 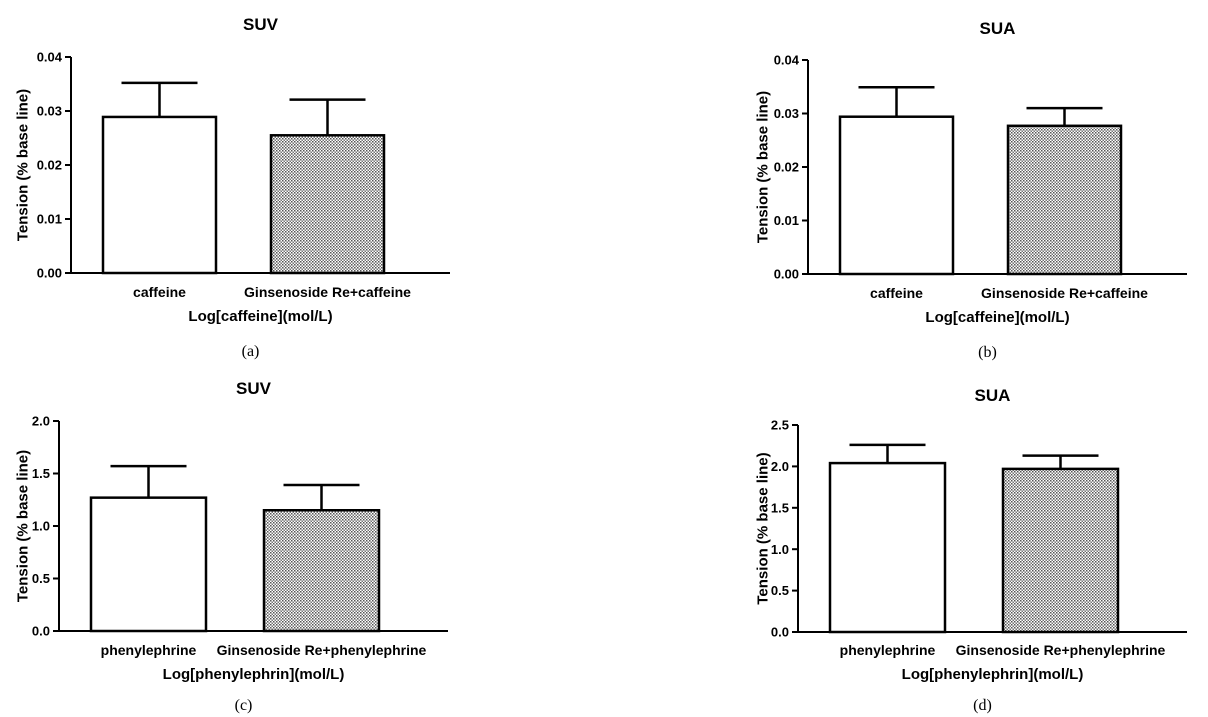 What do you see at coordinates (987, 352) in the screenshot?
I see `panel-label: (b)` at bounding box center [987, 352].